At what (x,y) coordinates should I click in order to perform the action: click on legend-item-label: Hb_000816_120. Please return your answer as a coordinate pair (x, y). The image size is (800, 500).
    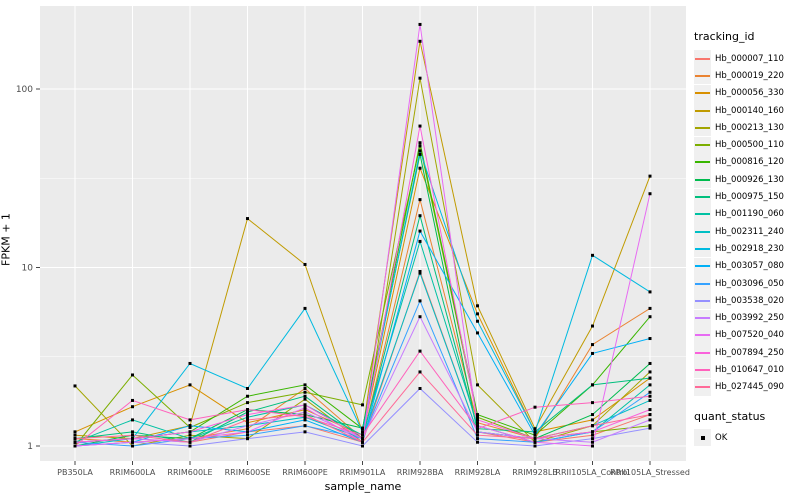
    Looking at the image, I should click on (749, 162).